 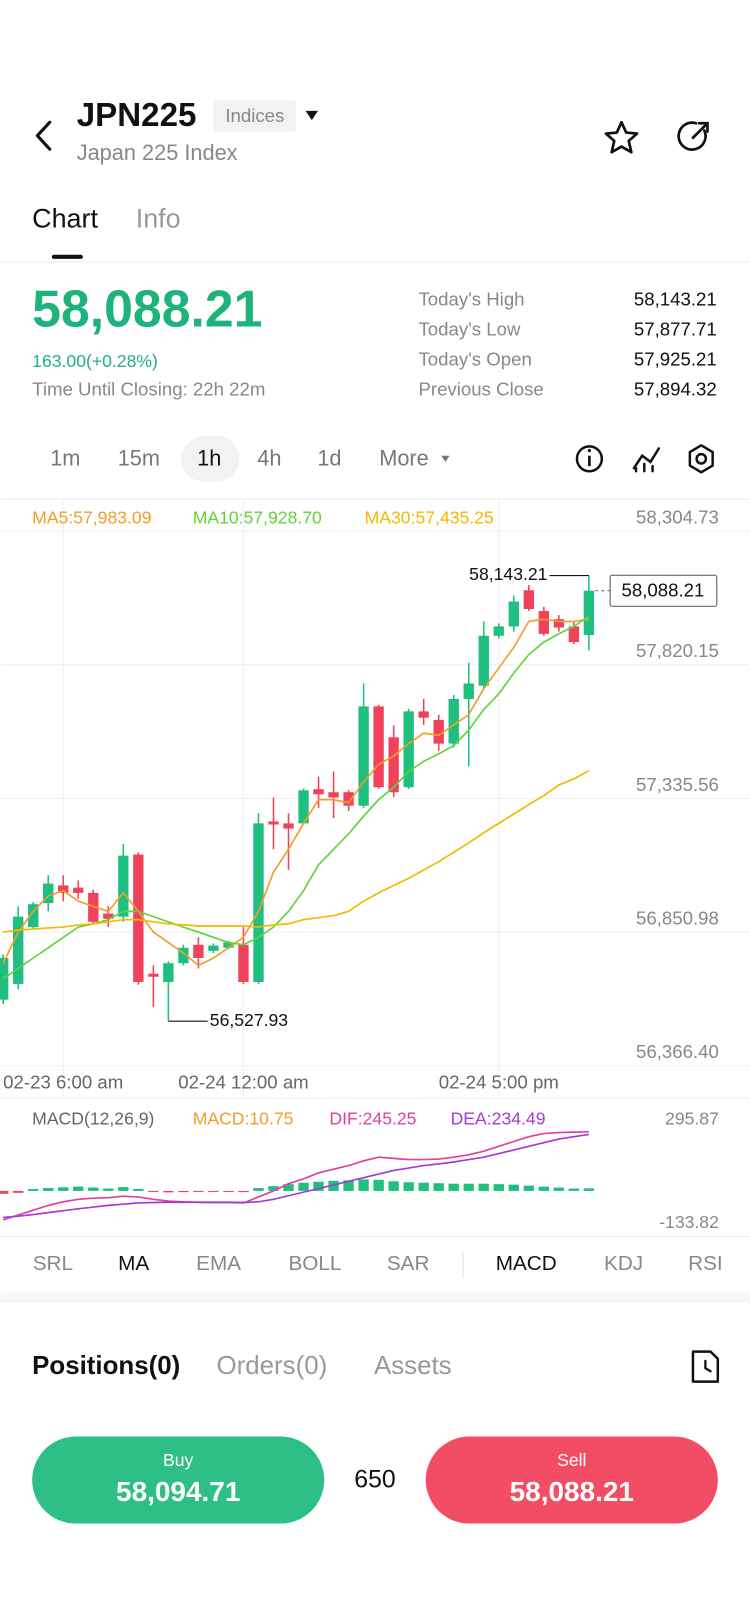 I want to click on buy-button, so click(x=178, y=1480).